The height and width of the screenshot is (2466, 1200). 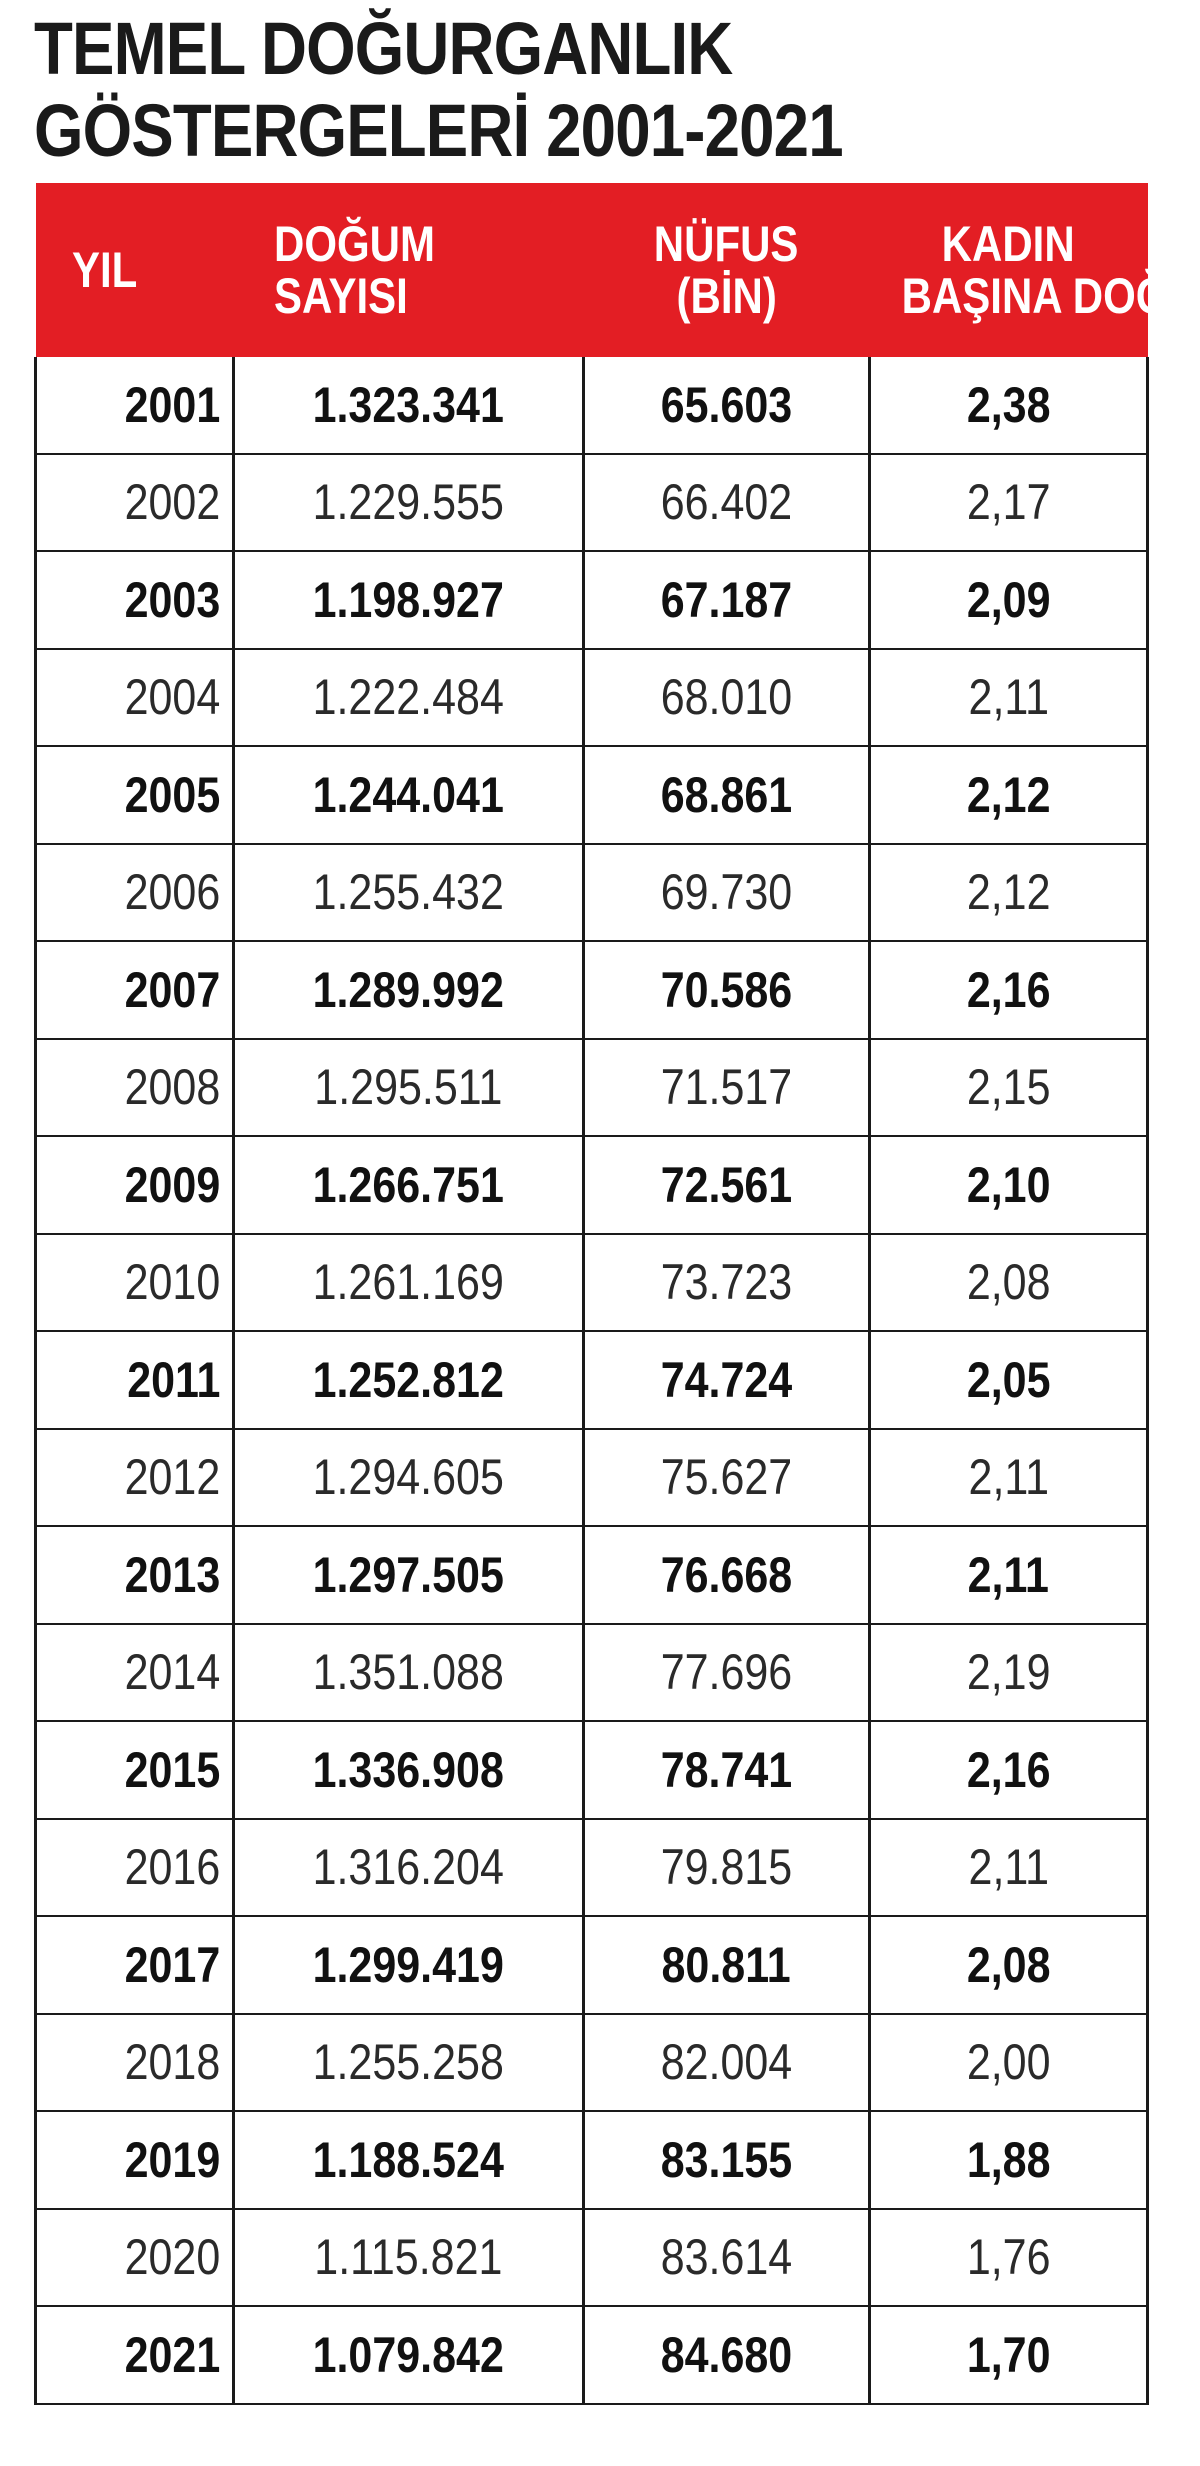 I want to click on cell-tfr: 2,16, so click(x=1009, y=1770).